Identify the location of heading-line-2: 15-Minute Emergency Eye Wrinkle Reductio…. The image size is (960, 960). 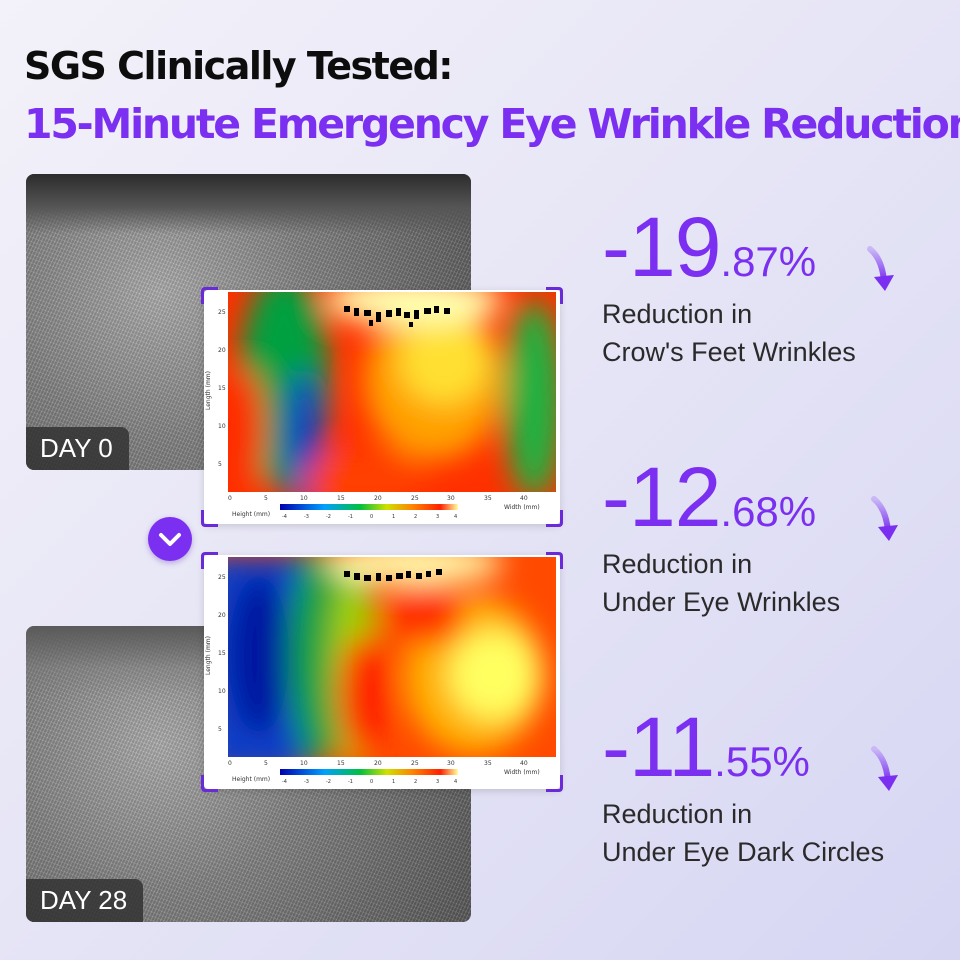
(492, 124).